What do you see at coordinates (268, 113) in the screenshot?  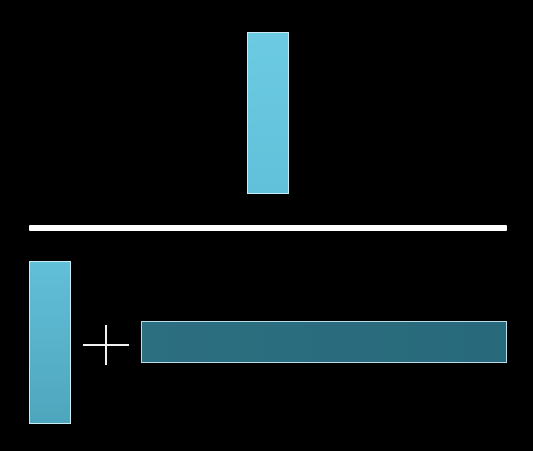 I see `numerator-vertical-bar` at bounding box center [268, 113].